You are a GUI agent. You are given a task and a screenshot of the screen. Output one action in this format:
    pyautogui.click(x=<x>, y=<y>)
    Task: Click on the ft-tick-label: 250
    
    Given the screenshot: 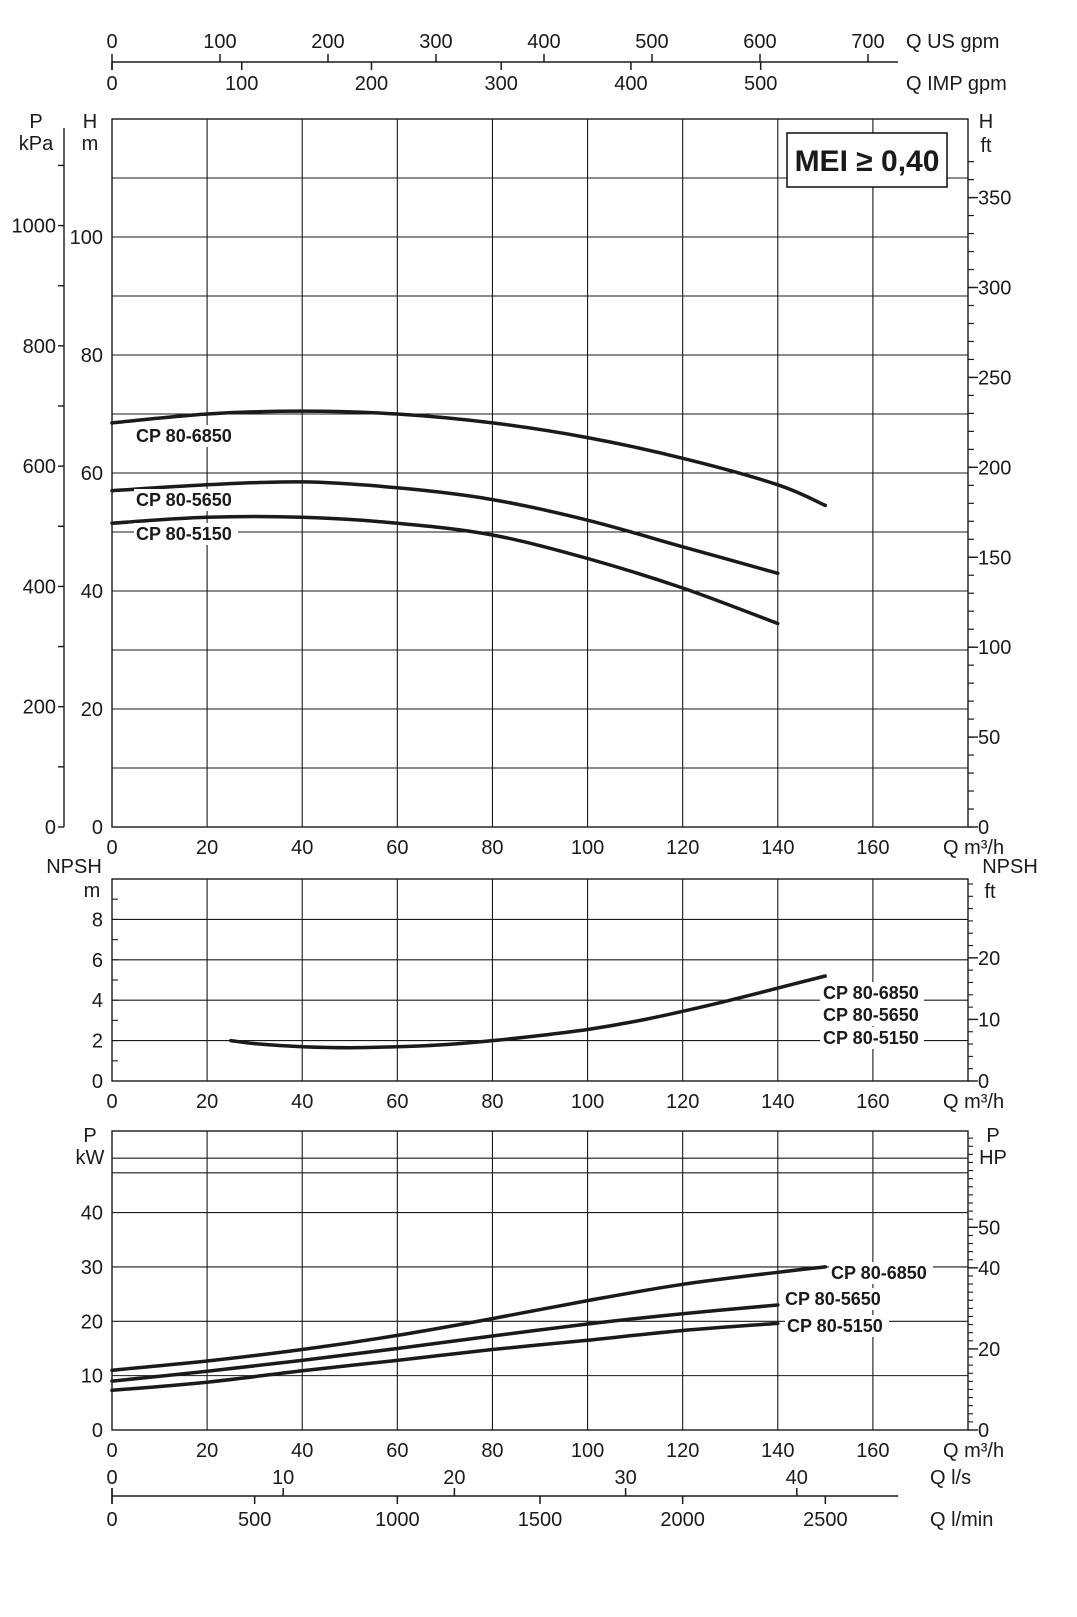 What is the action you would take?
    pyautogui.click(x=994, y=378)
    